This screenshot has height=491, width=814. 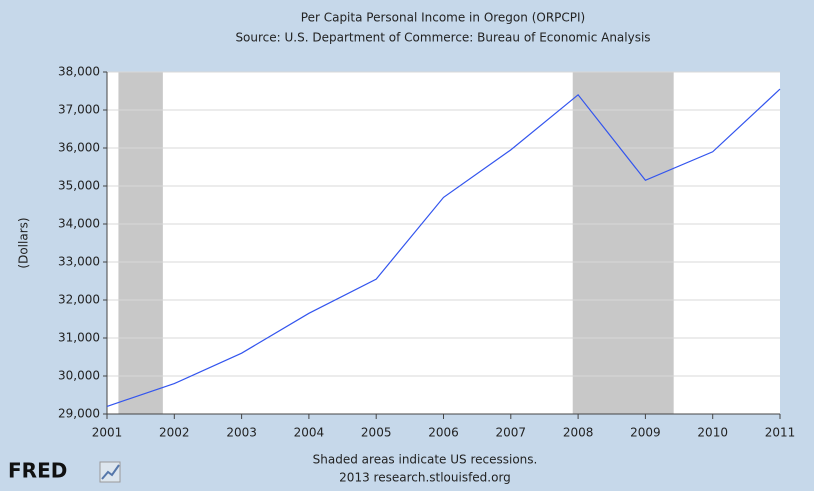 What do you see at coordinates (425, 460) in the screenshot?
I see `note: Shaded areas indicate US recessions.` at bounding box center [425, 460].